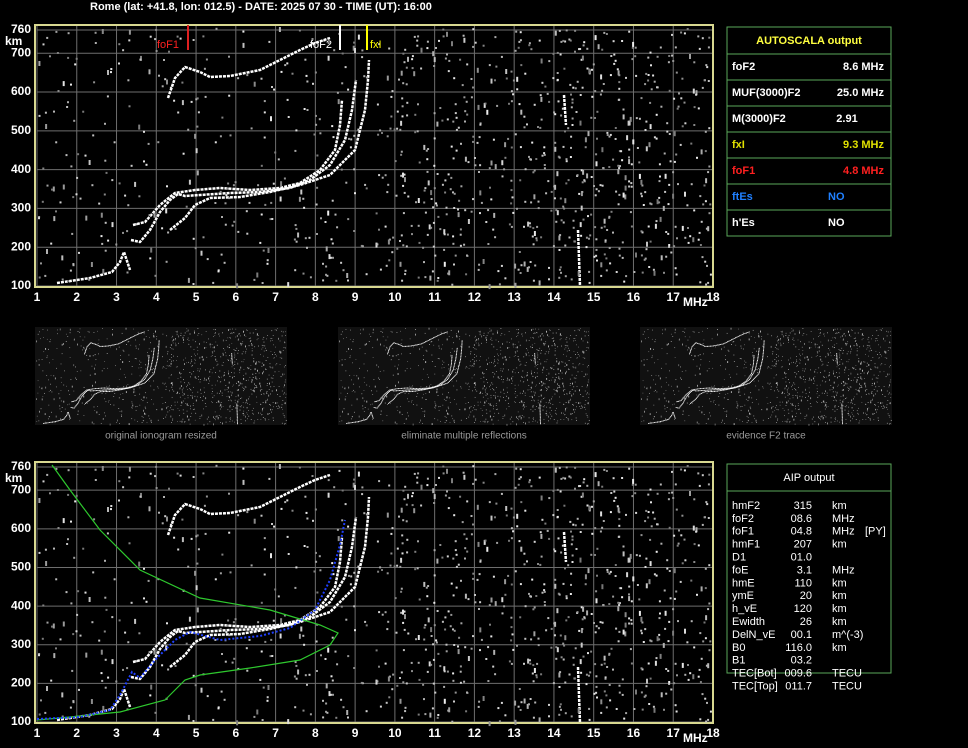  What do you see at coordinates (395, 297) in the screenshot?
I see `x-tick-label: 10` at bounding box center [395, 297].